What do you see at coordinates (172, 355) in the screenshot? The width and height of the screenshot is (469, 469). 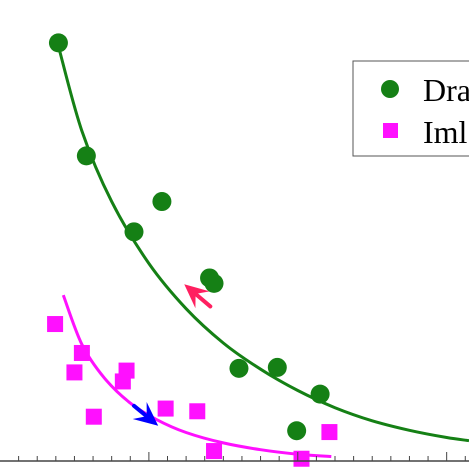 I see `arrows` at bounding box center [172, 355].